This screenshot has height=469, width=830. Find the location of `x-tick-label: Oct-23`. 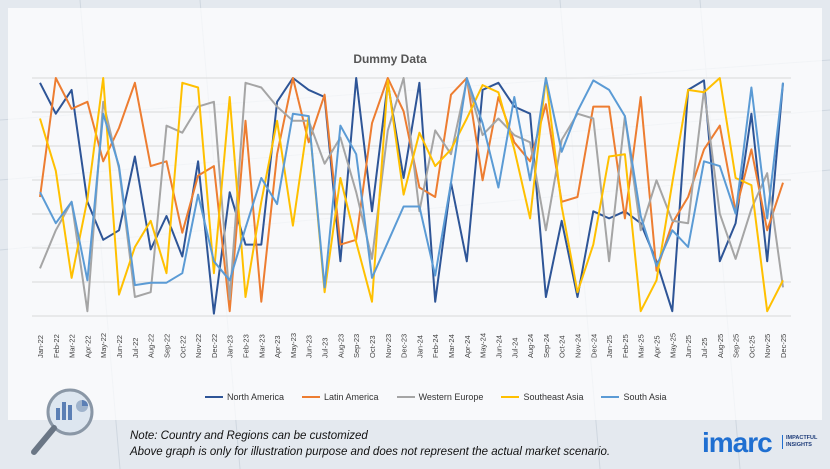

x-tick-label: Oct-23 is located at coordinates (372, 346).